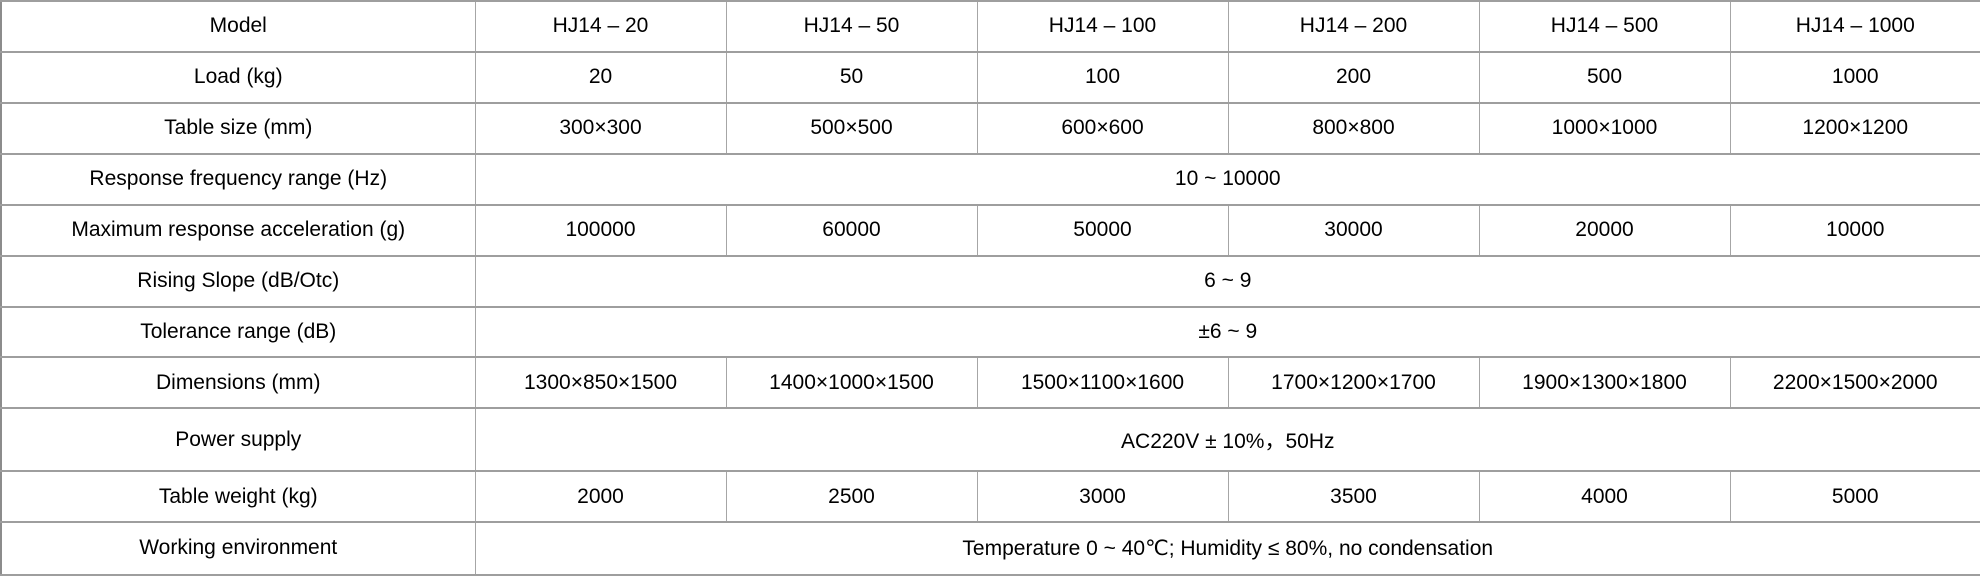 This screenshot has width=1980, height=576. I want to click on model-header-cell: HJ14 – 50, so click(851, 26).